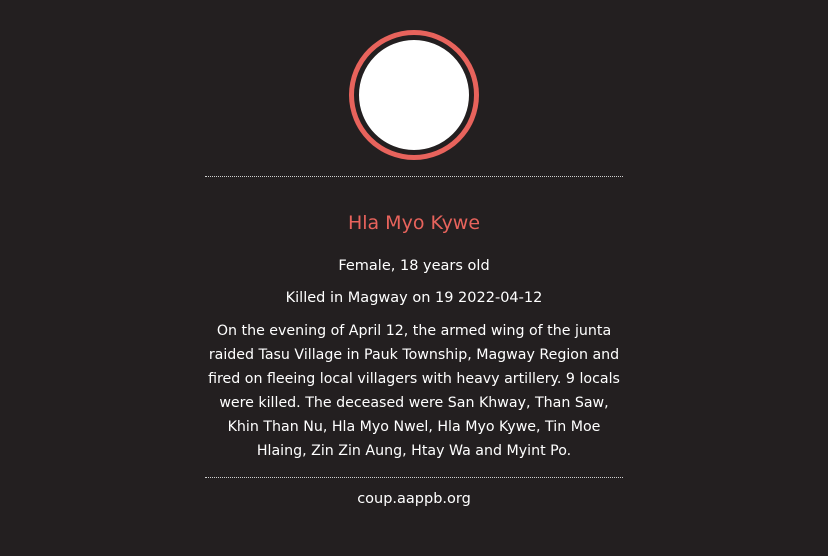 This screenshot has width=828, height=556. What do you see at coordinates (414, 95) in the screenshot?
I see `avatar` at bounding box center [414, 95].